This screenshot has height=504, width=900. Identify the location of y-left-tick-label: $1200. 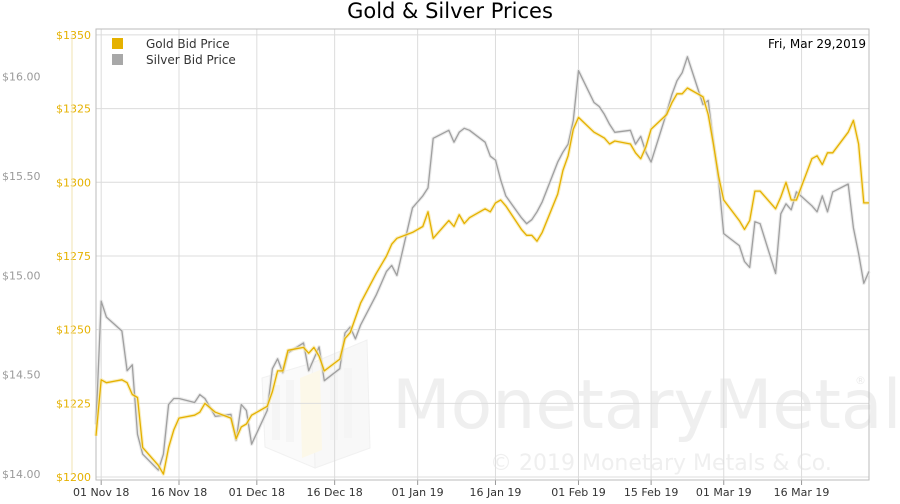
(73, 477).